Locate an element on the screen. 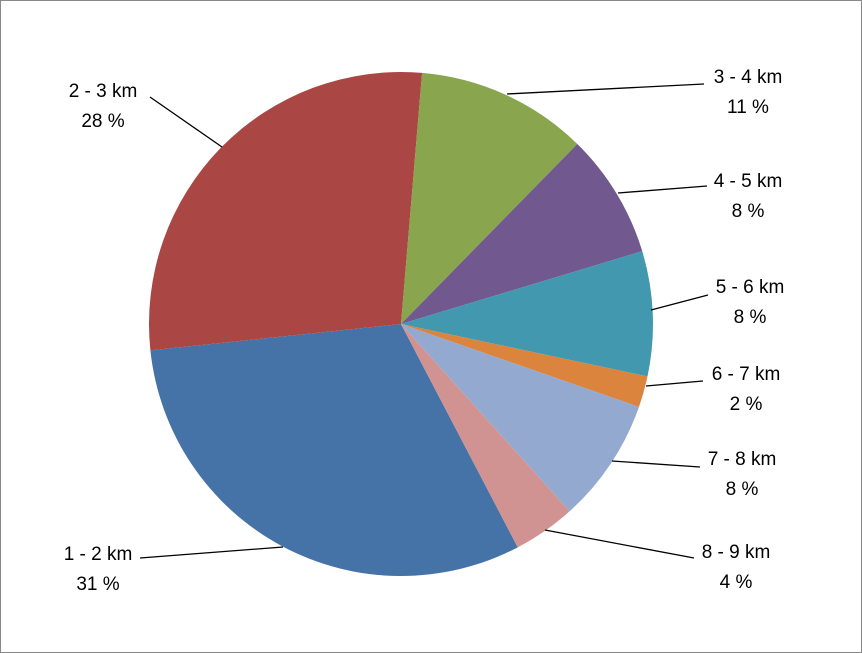  slice-label: 6 - 7 km is located at coordinates (746, 374).